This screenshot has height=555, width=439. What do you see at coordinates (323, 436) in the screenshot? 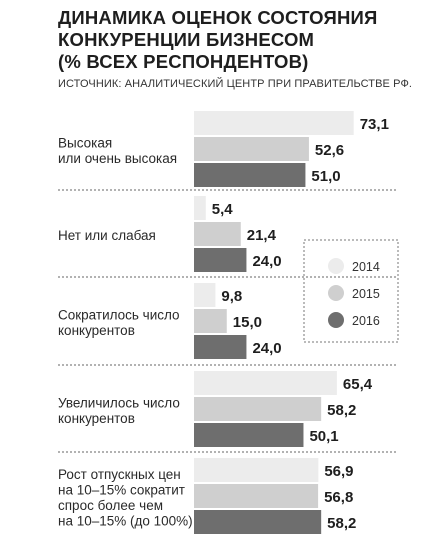
I see `value-label-2016-group-4: 50,1` at bounding box center [323, 436].